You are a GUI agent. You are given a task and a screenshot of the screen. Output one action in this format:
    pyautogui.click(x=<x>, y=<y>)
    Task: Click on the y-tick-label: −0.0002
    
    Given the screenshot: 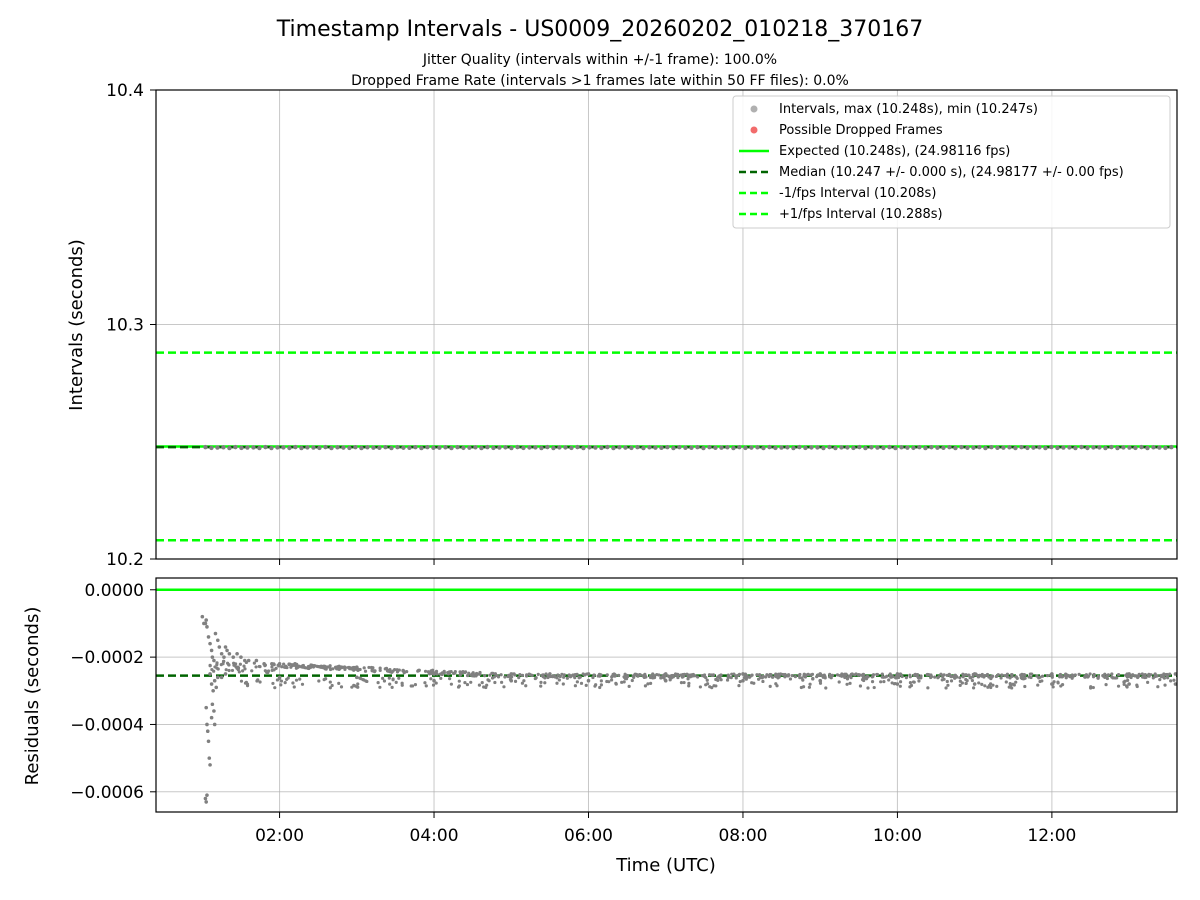 What is the action you would take?
    pyautogui.click(x=107, y=658)
    